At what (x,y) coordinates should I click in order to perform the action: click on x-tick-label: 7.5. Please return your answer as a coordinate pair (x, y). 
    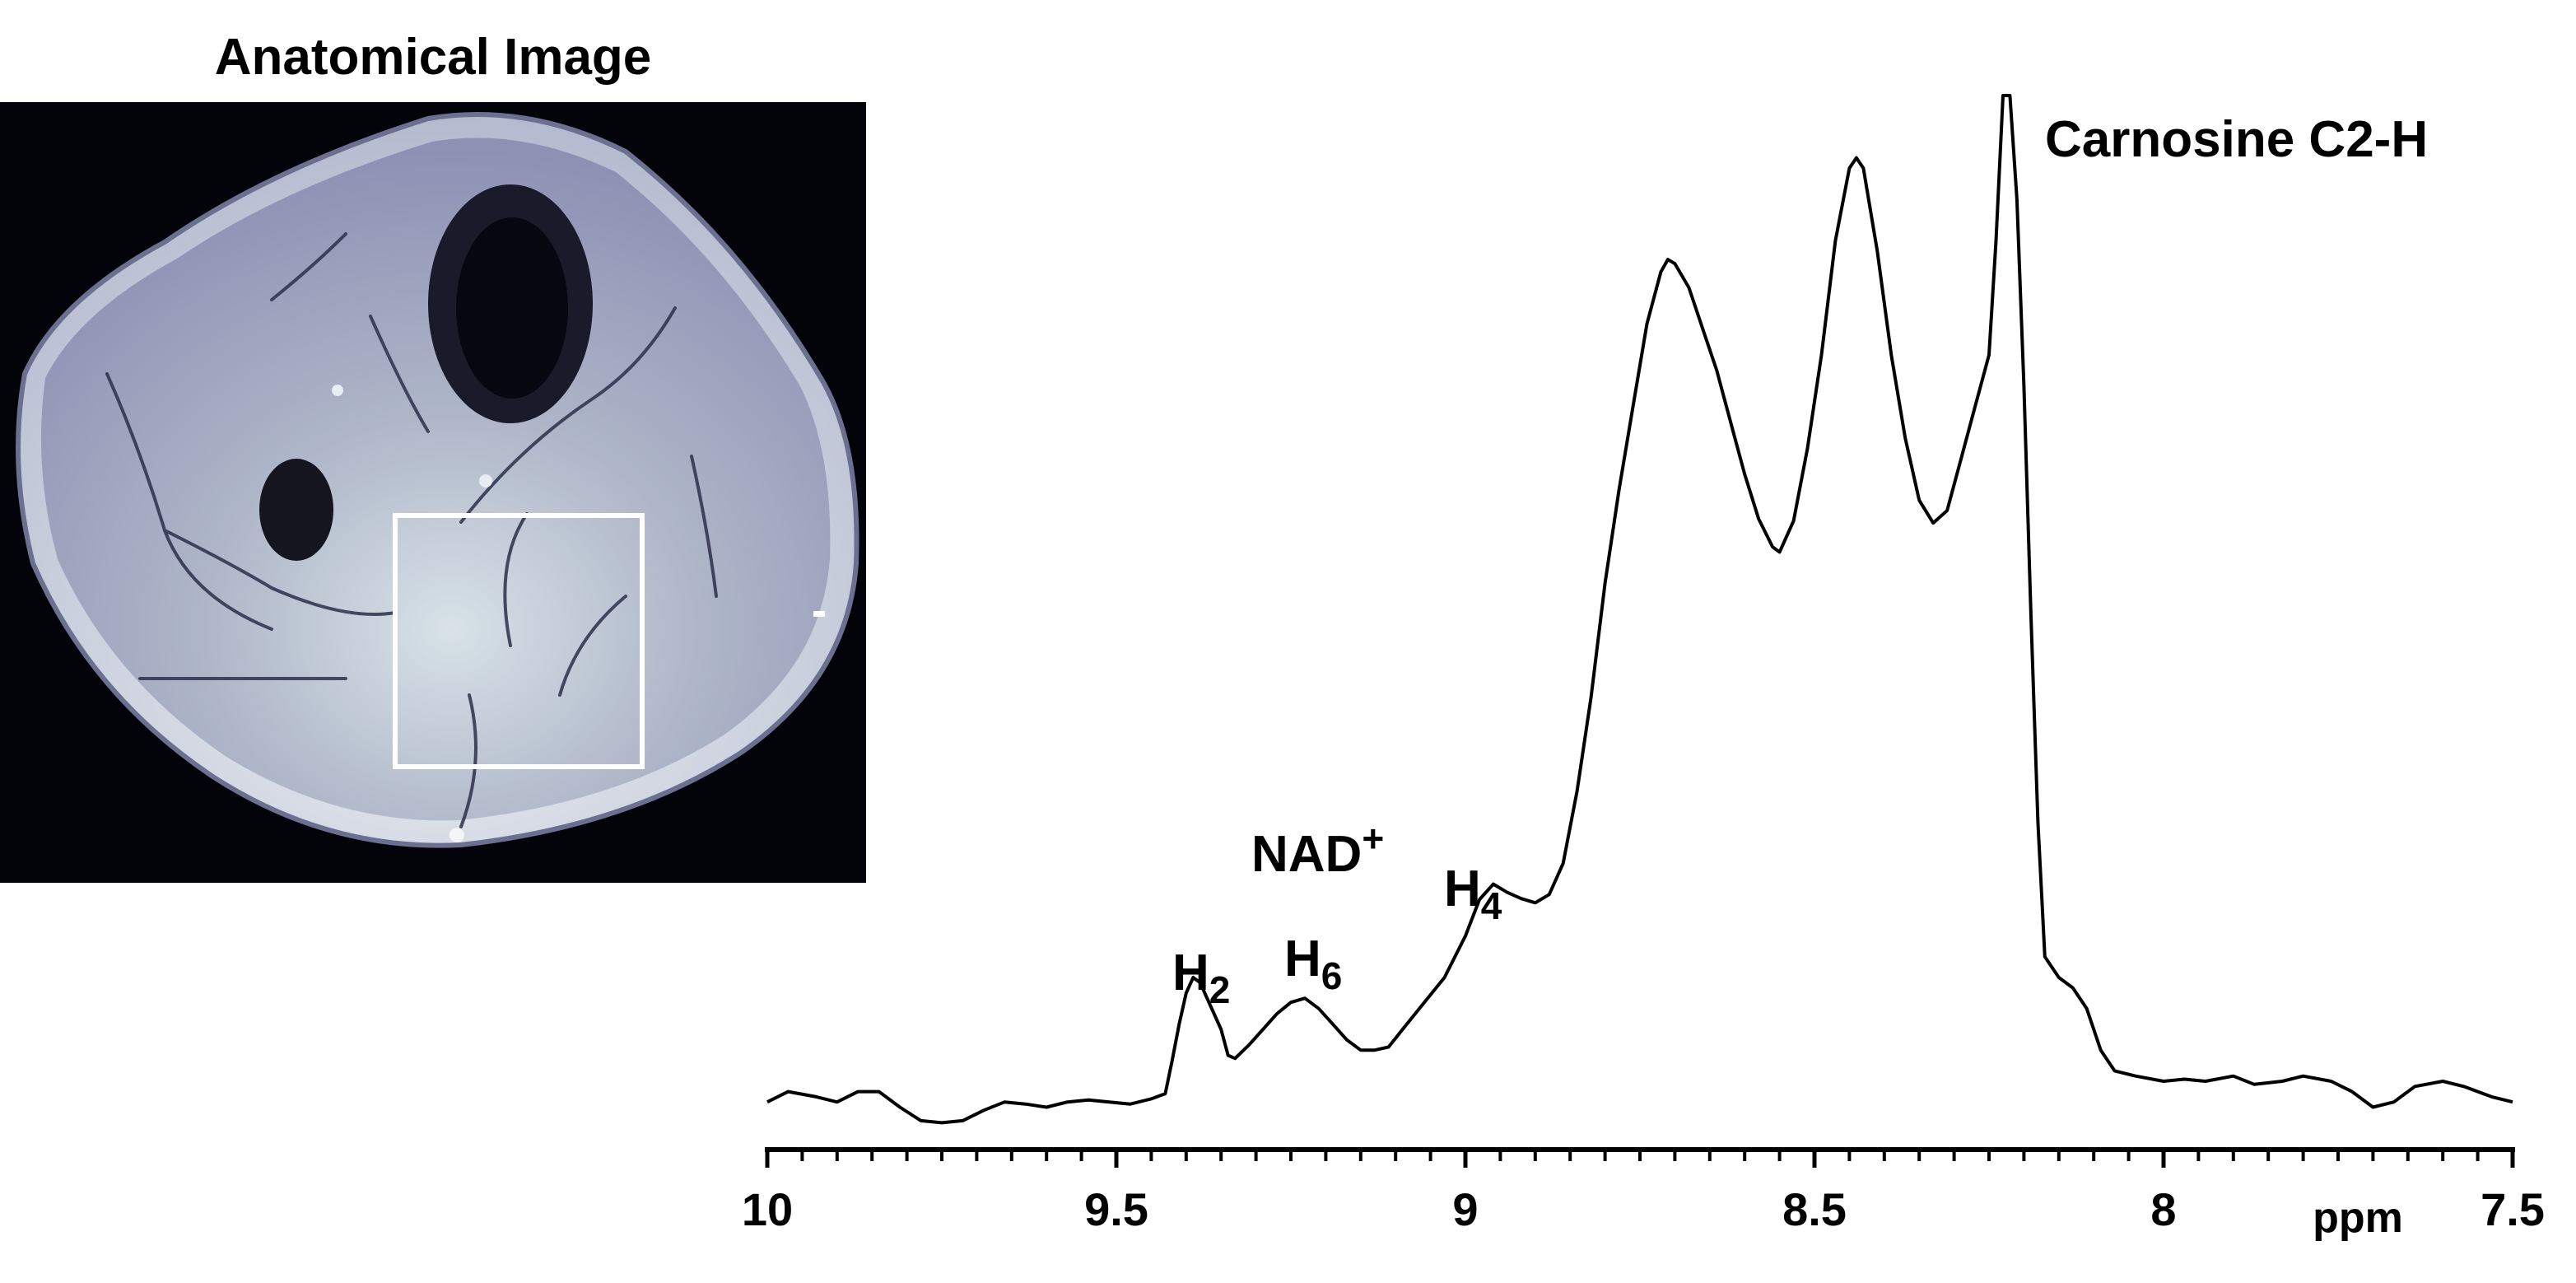
    Looking at the image, I should click on (2513, 1209).